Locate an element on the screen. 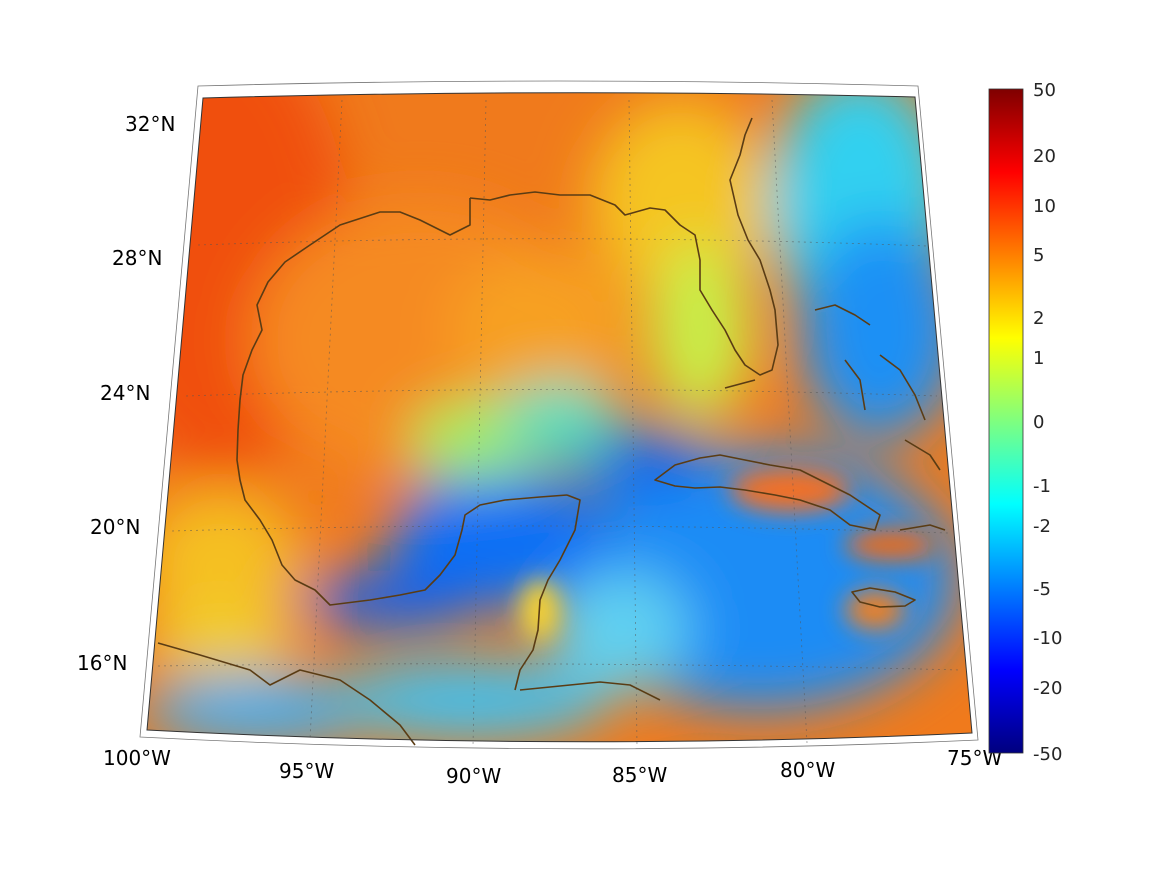 The image size is (1167, 875). colorbar-tick-label: 2 is located at coordinates (1038, 318).